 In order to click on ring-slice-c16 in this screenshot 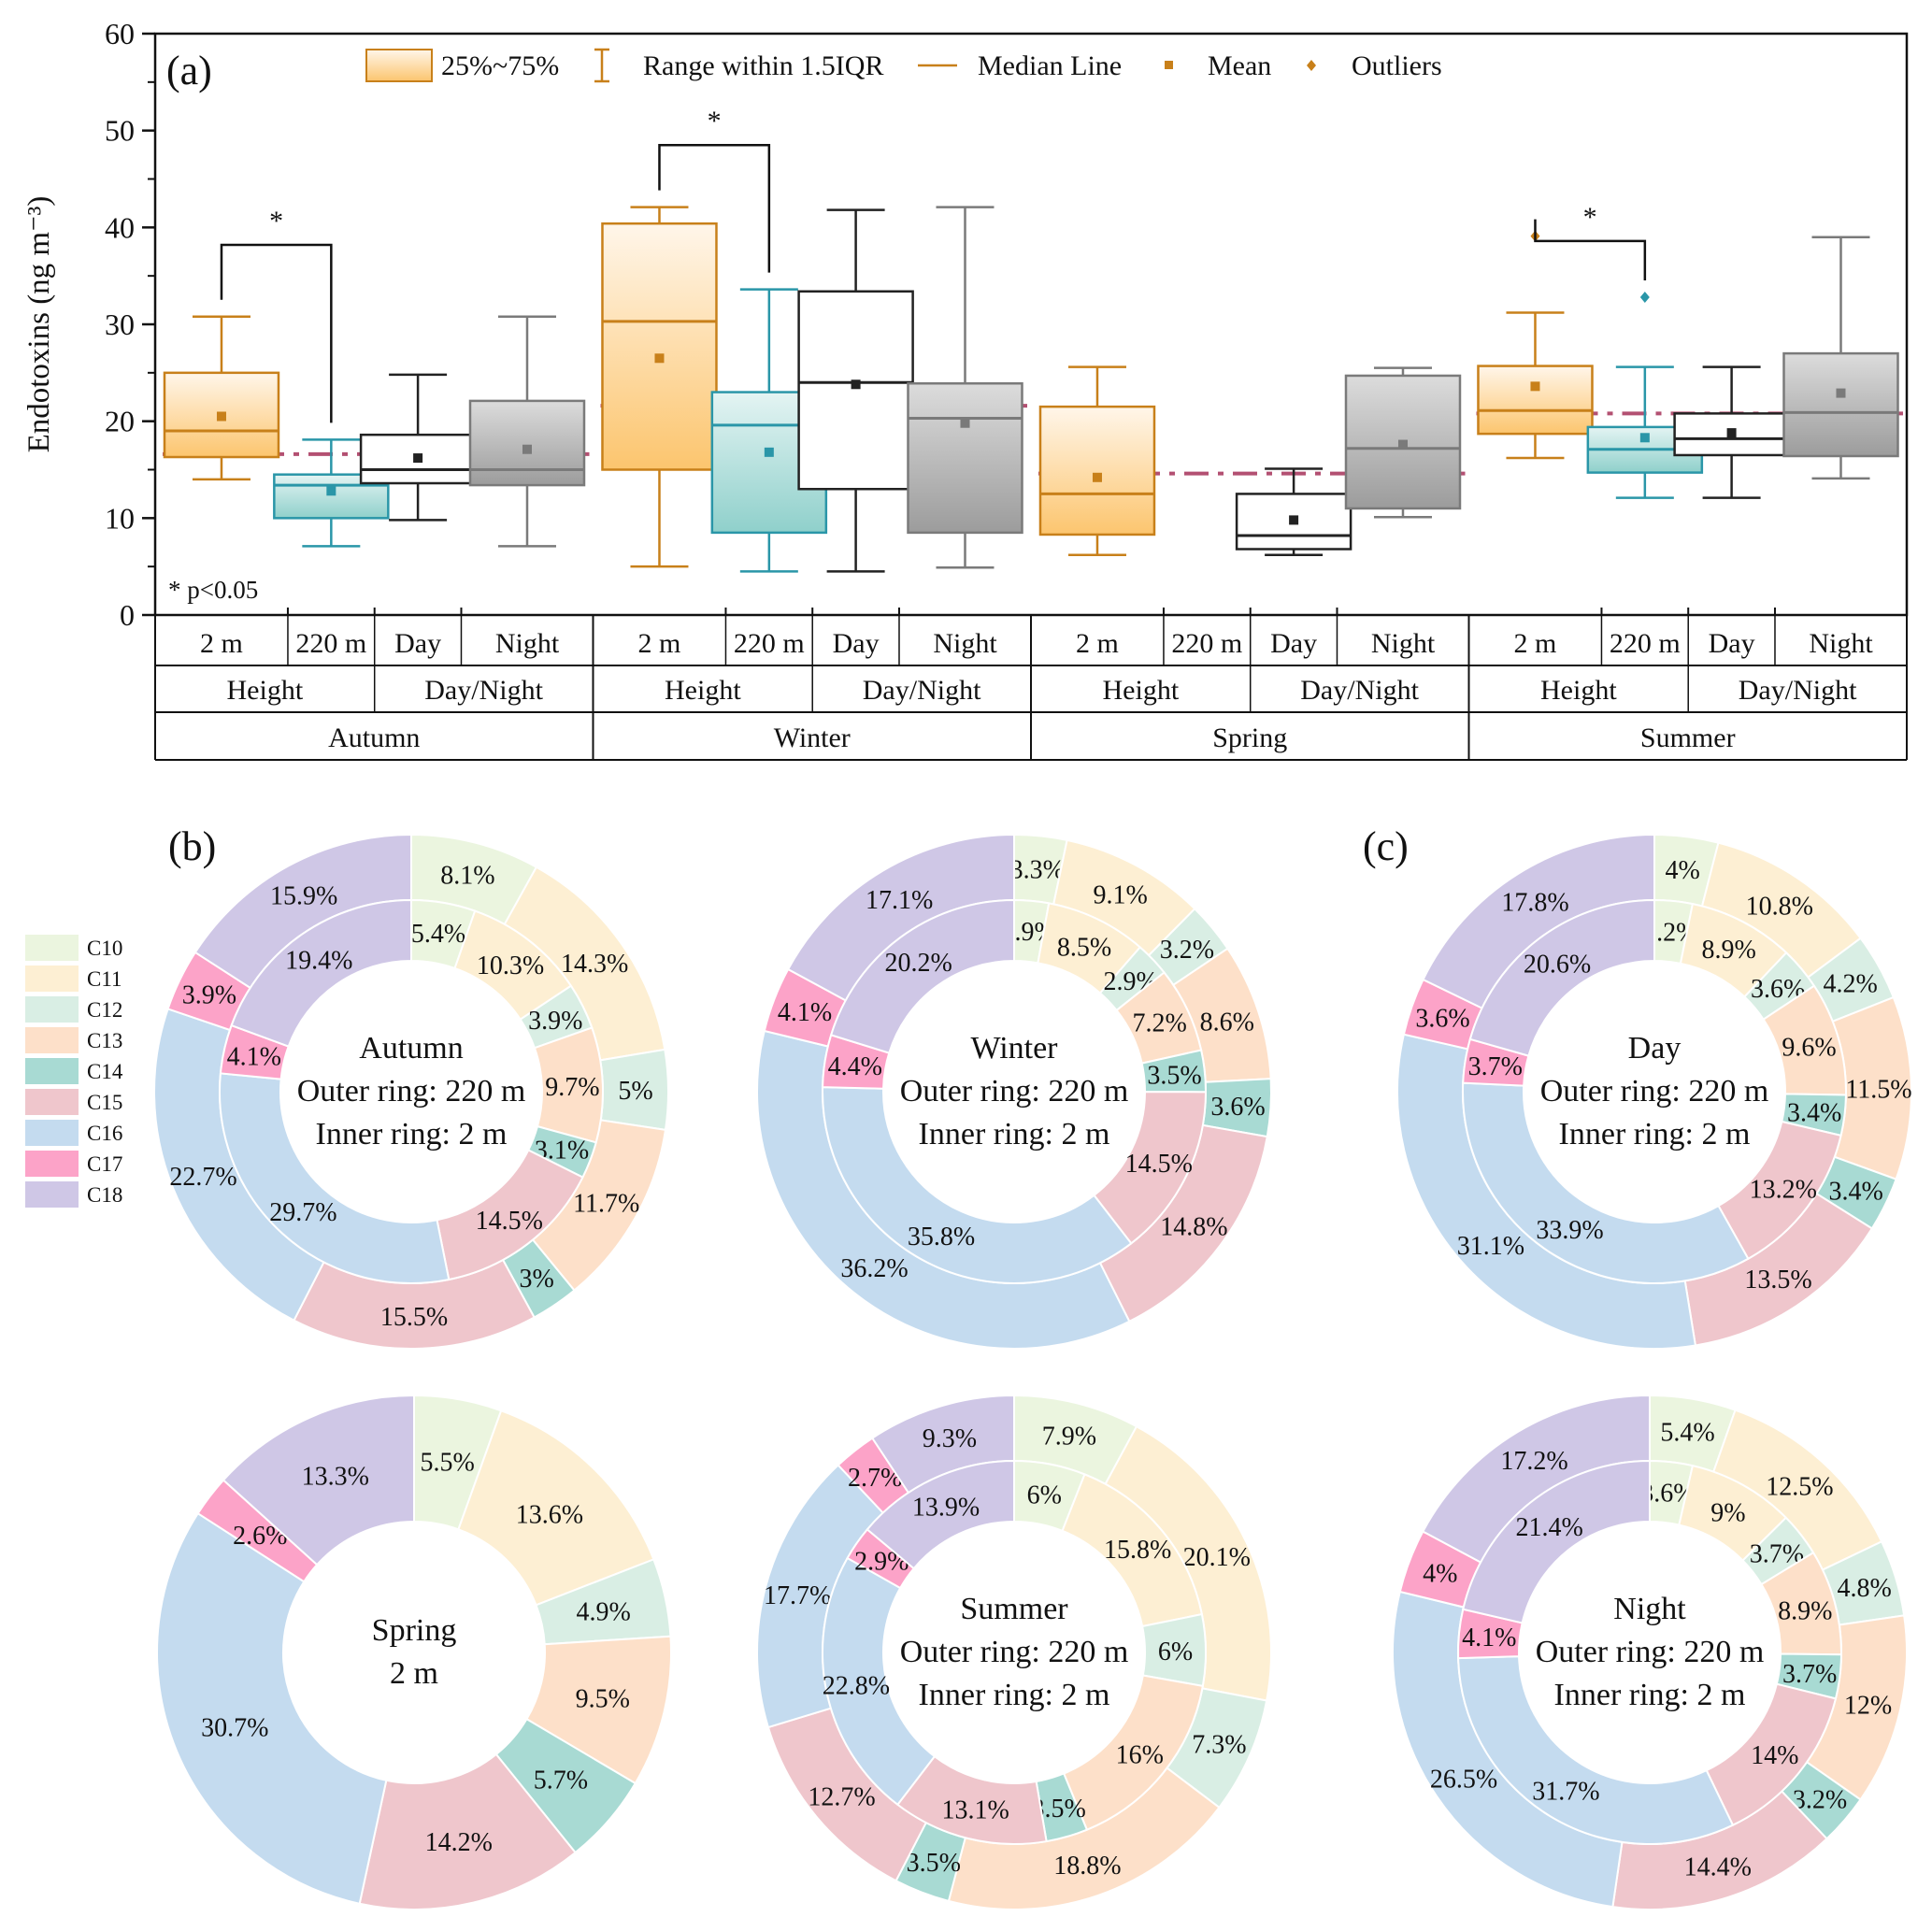, I will do `click(272, 1708)`.